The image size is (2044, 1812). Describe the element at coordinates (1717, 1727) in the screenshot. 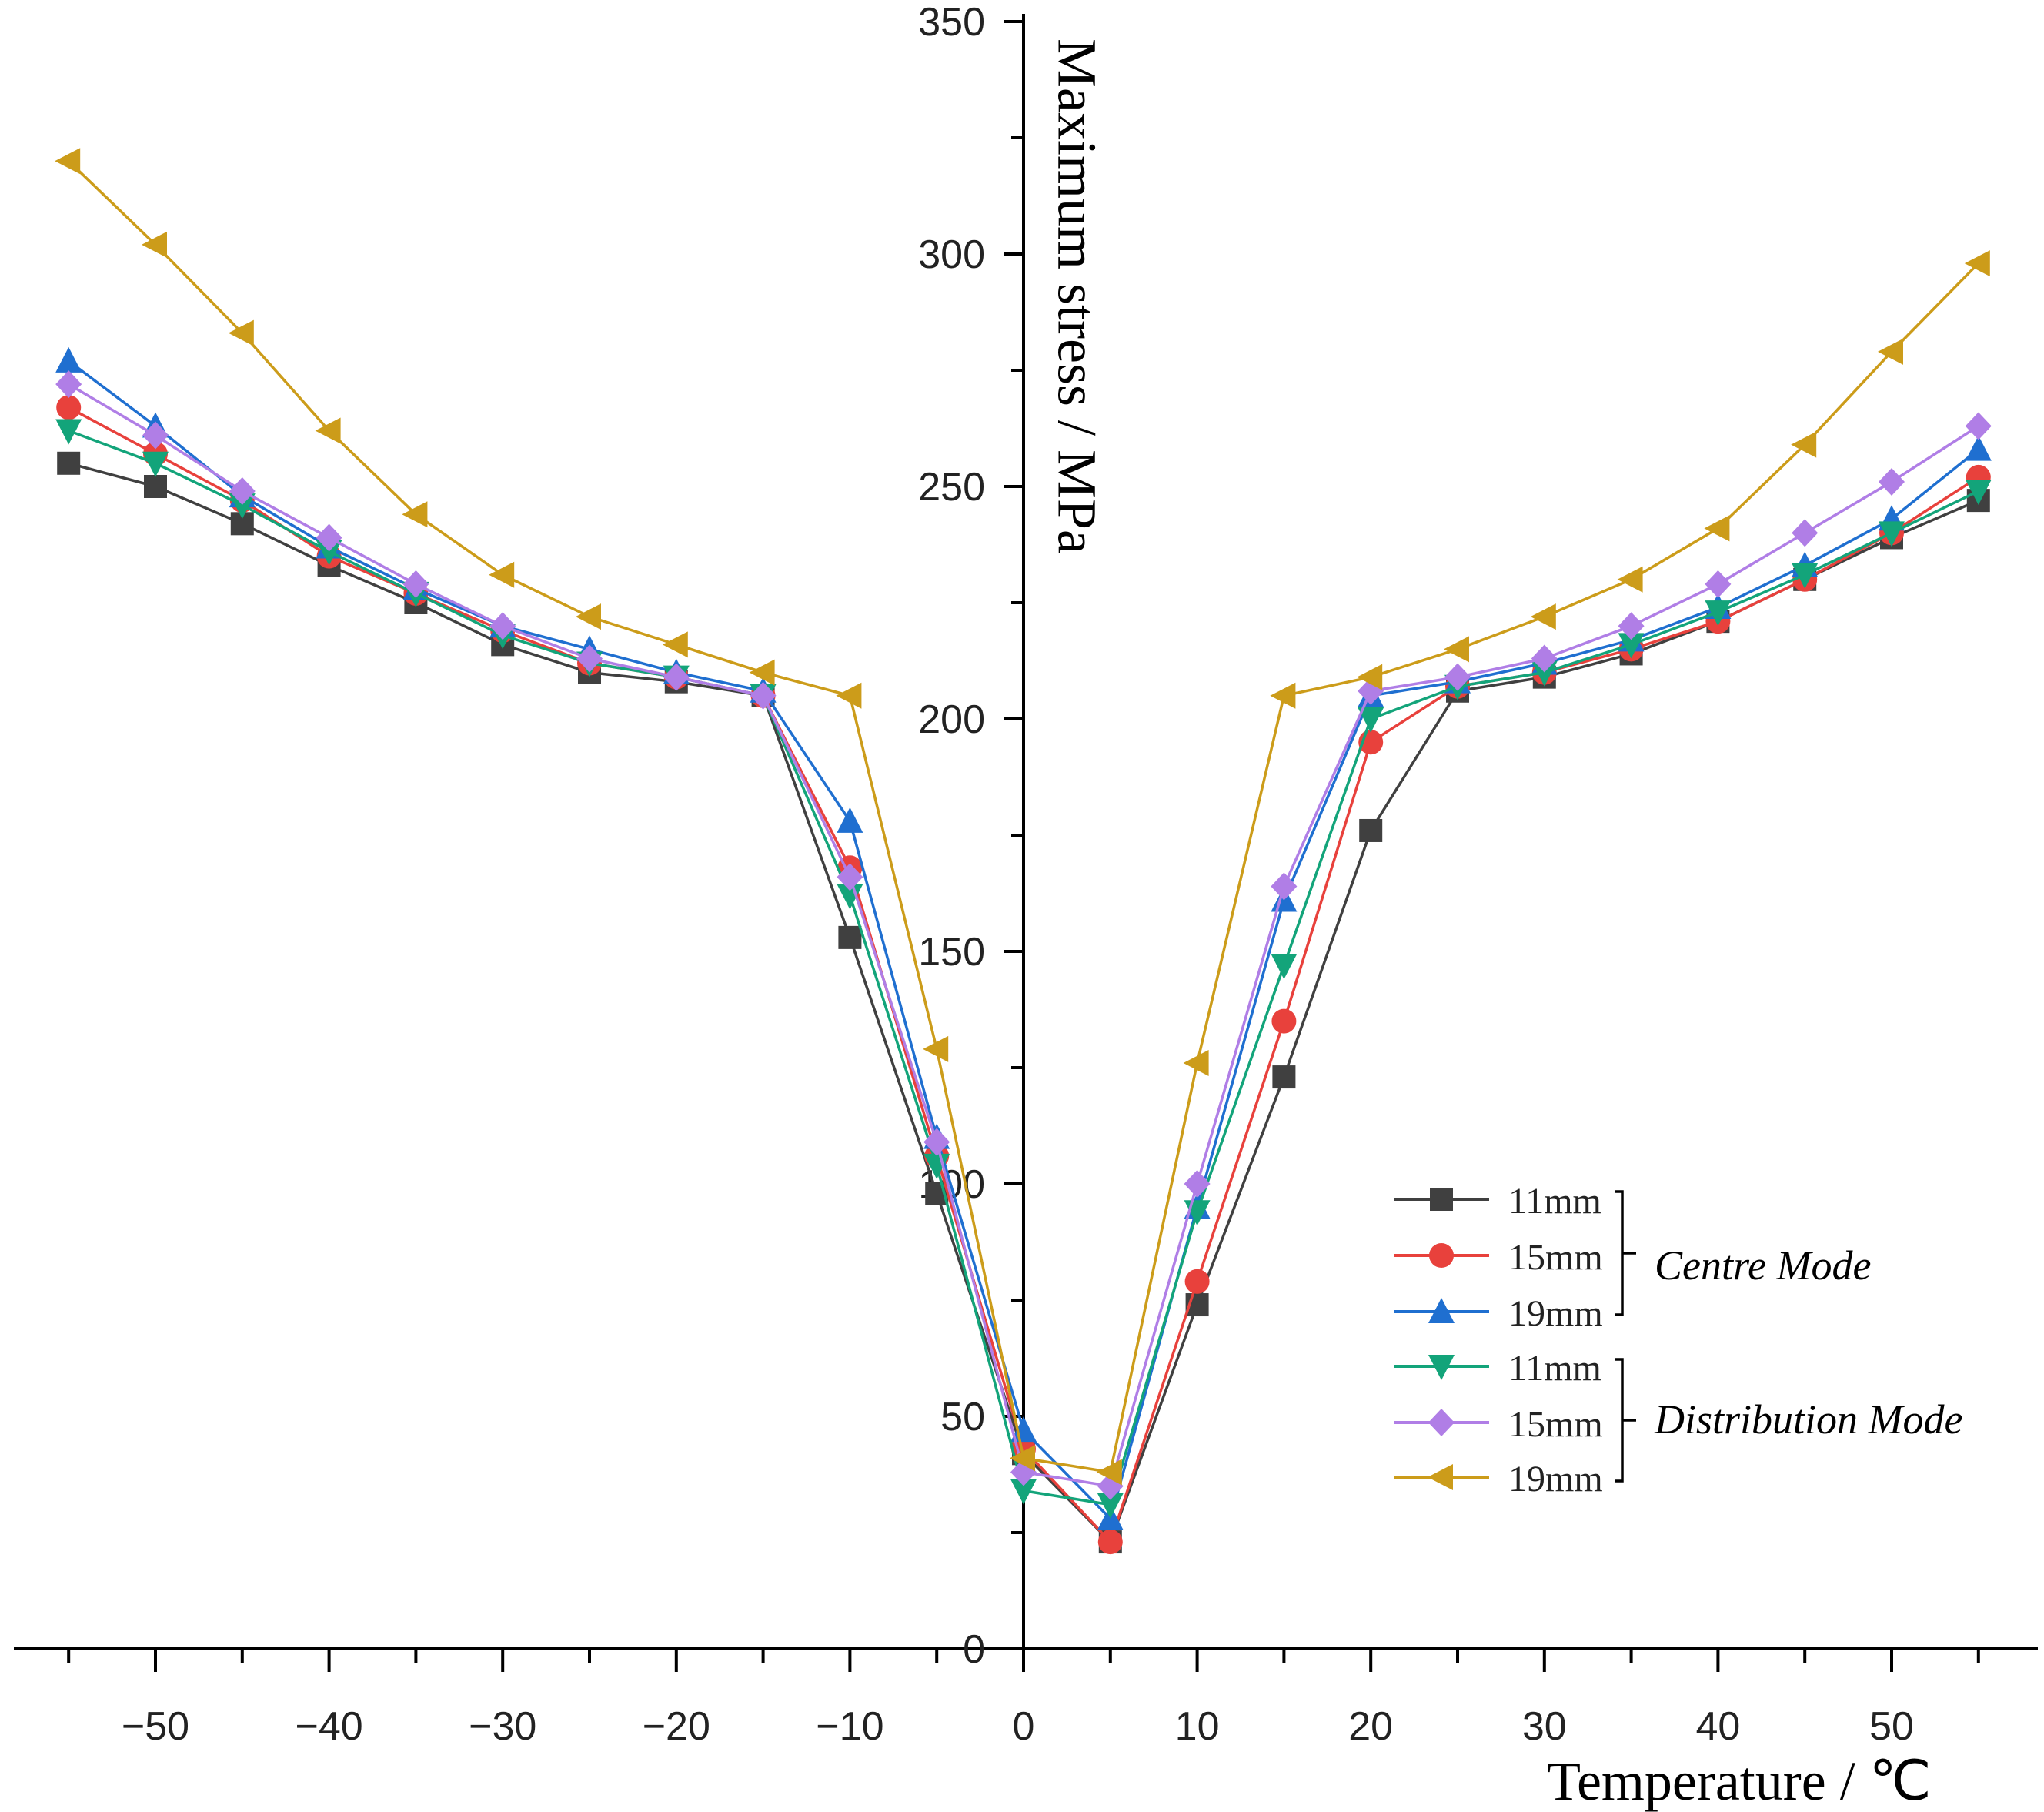

I see `x-tick-label: 40` at that location.